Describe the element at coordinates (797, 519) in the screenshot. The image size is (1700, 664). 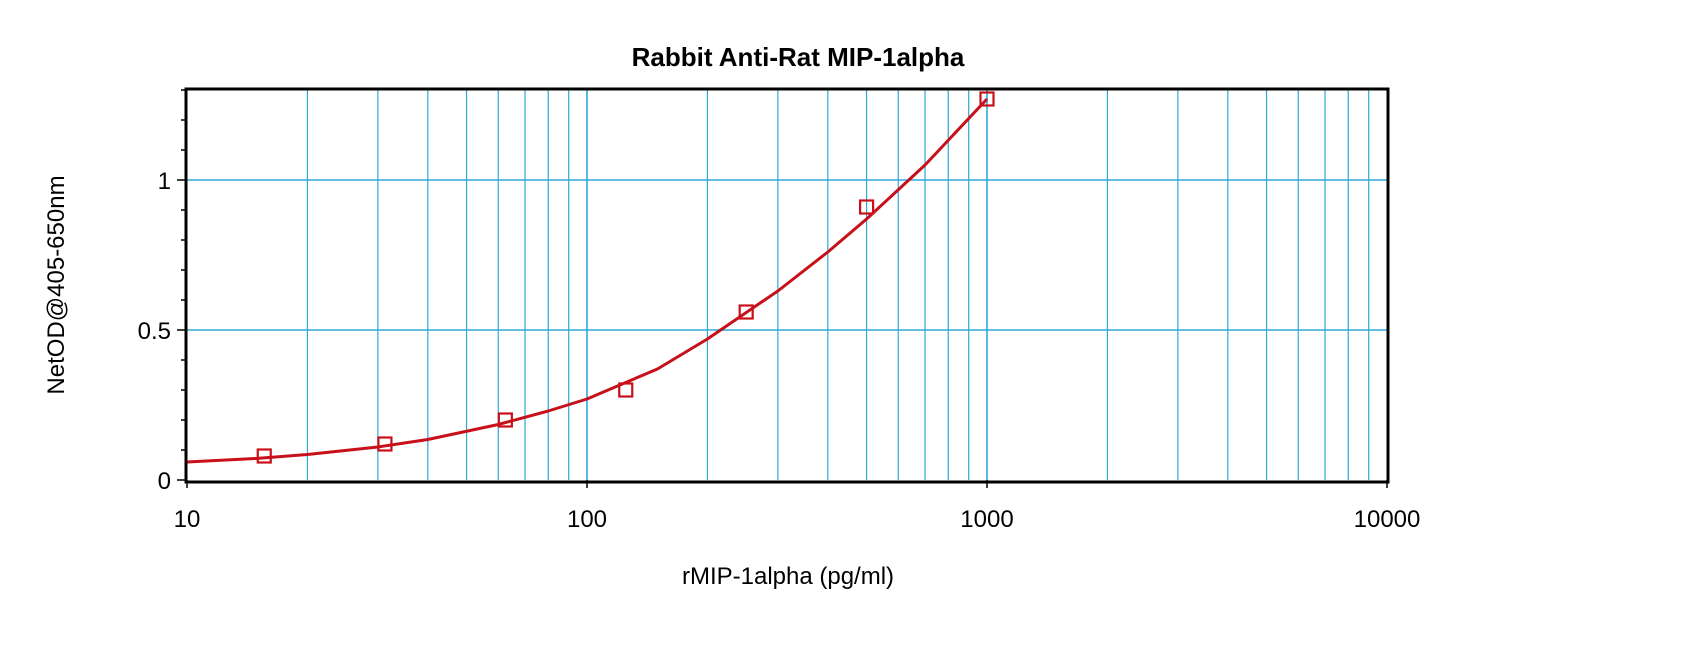
I see `x-tick-labels: 10 100 1000 10000` at that location.